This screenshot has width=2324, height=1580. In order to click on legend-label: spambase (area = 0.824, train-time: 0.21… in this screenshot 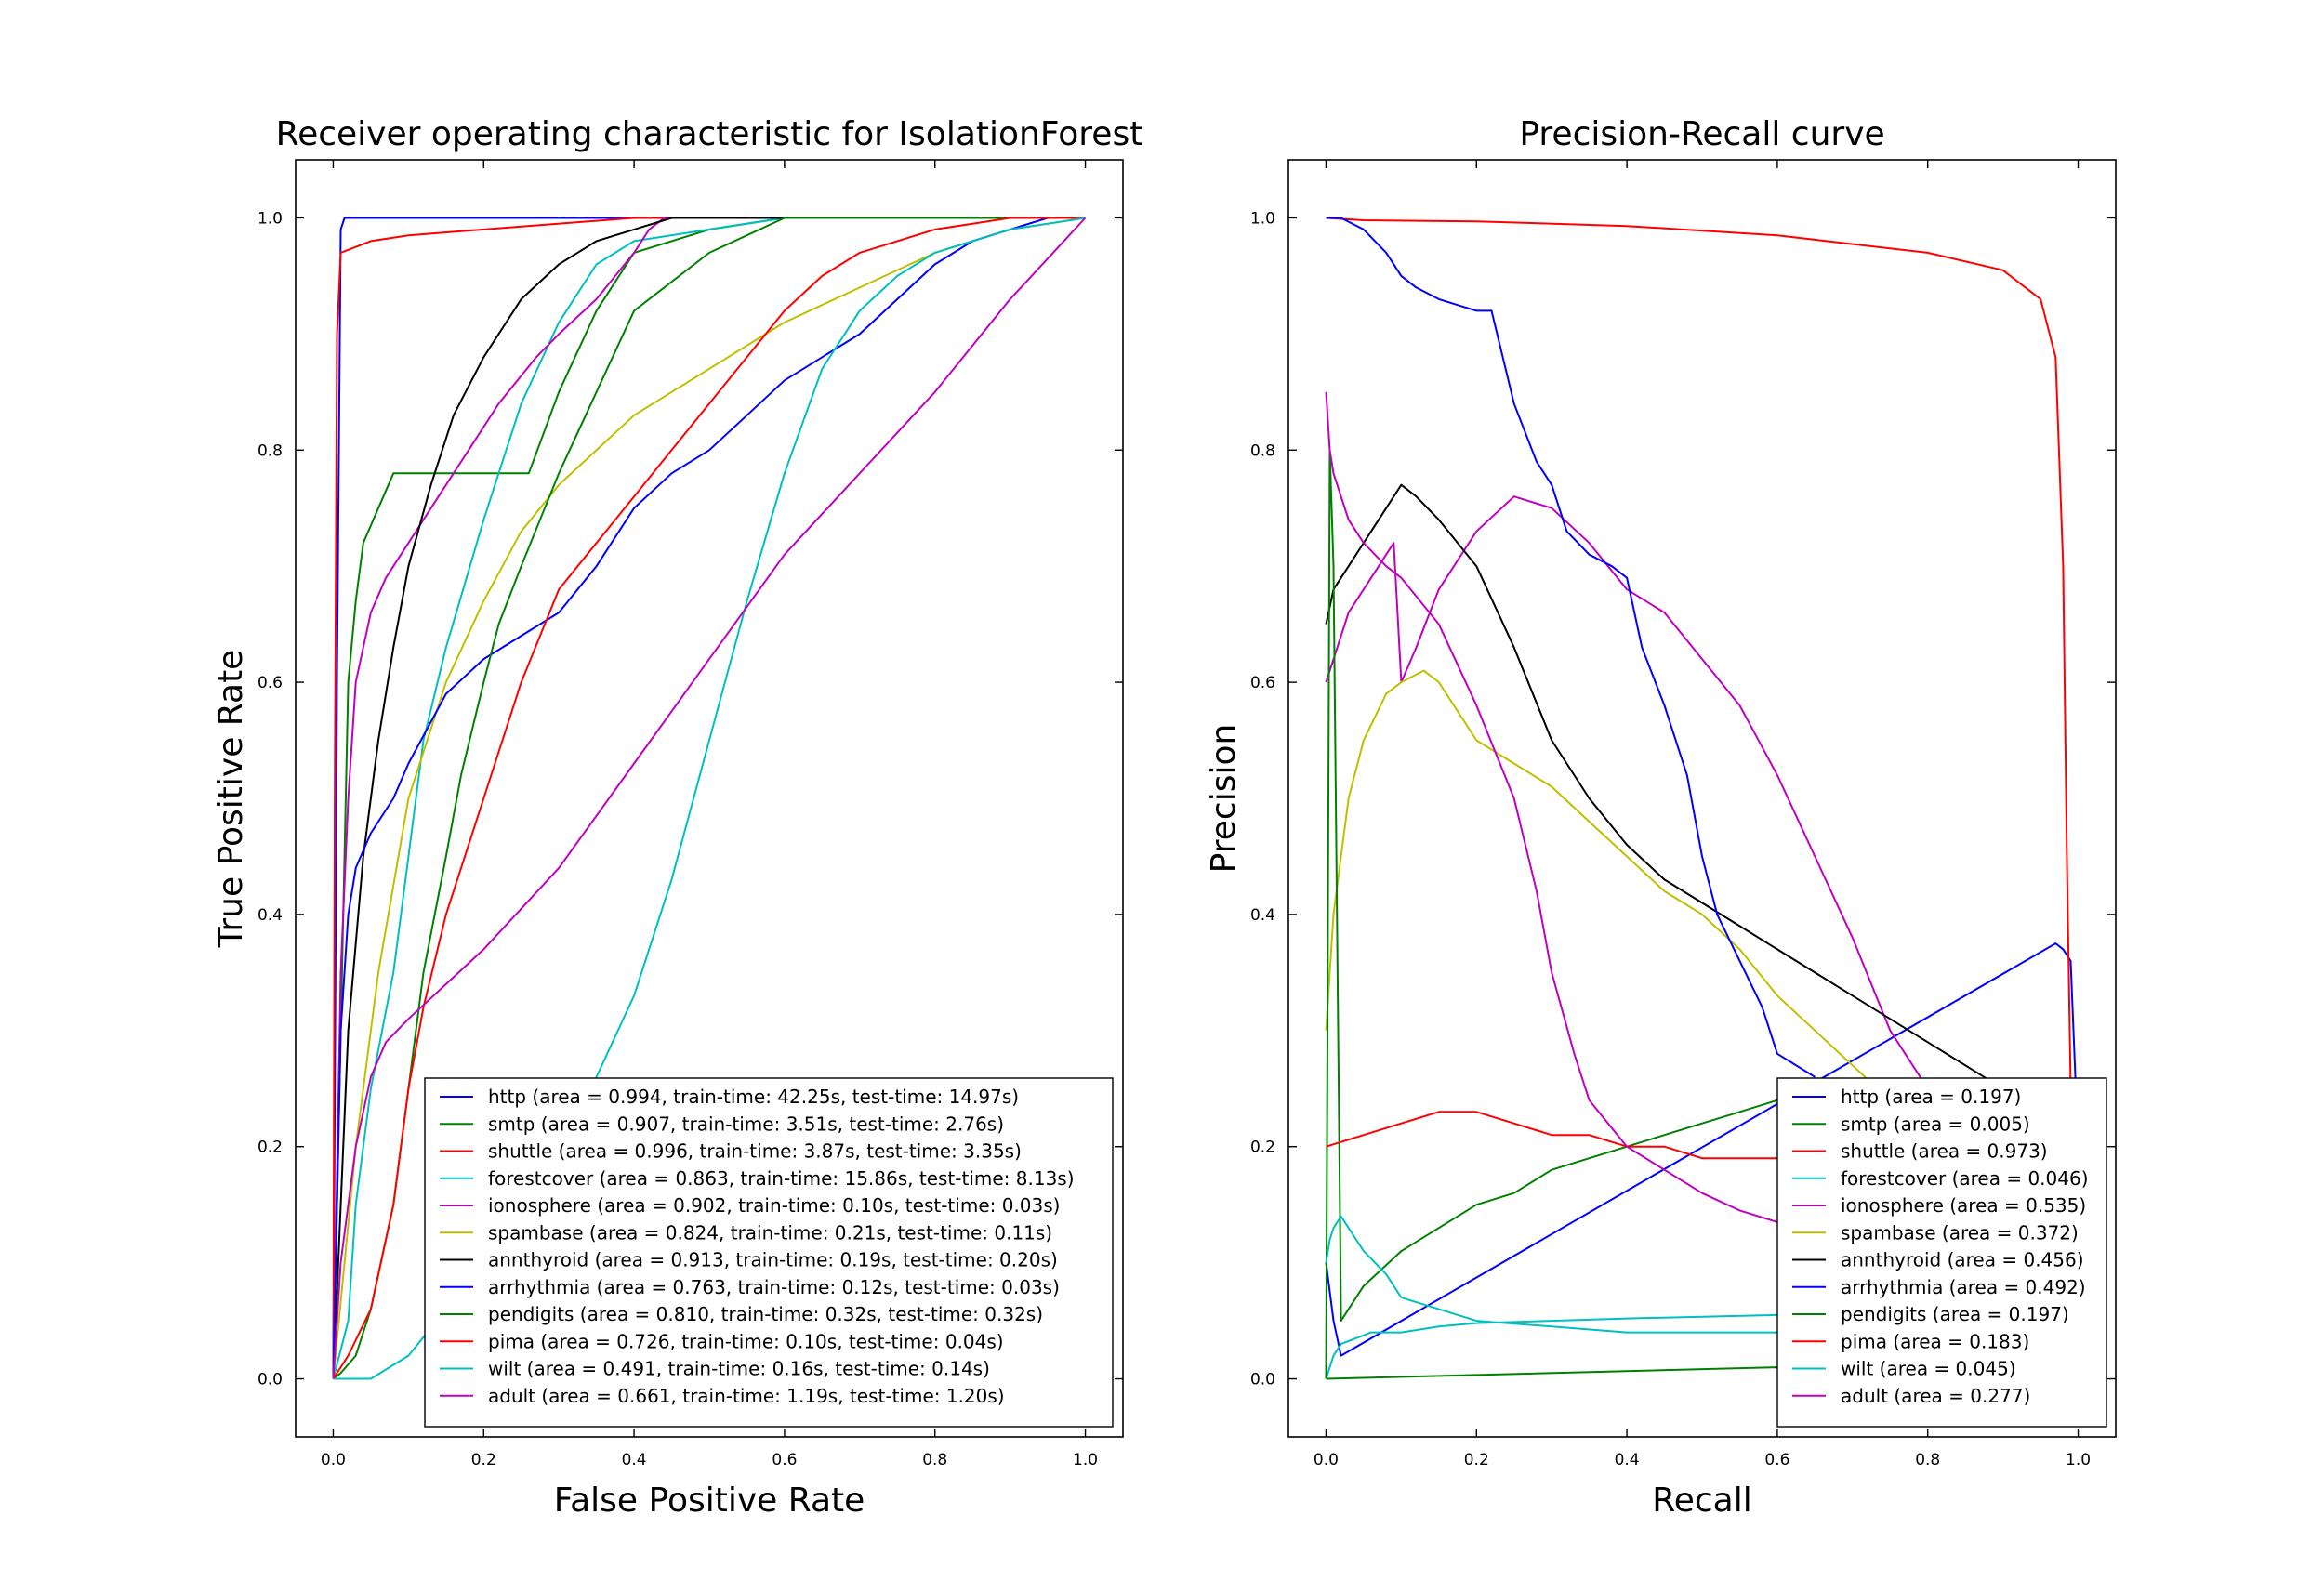, I will do `click(770, 1232)`.